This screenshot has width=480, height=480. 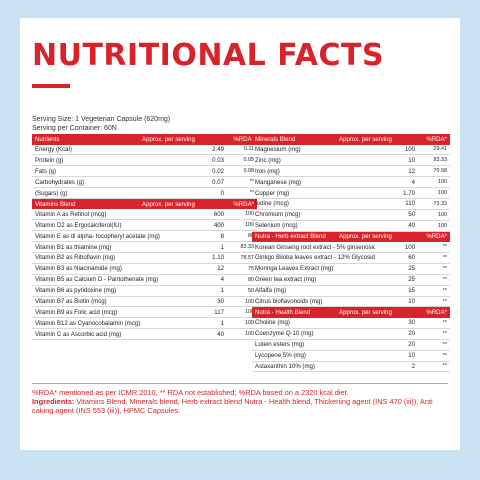 I want to click on table-row: Lutein esters (mg) 20 **, so click(x=351, y=345).